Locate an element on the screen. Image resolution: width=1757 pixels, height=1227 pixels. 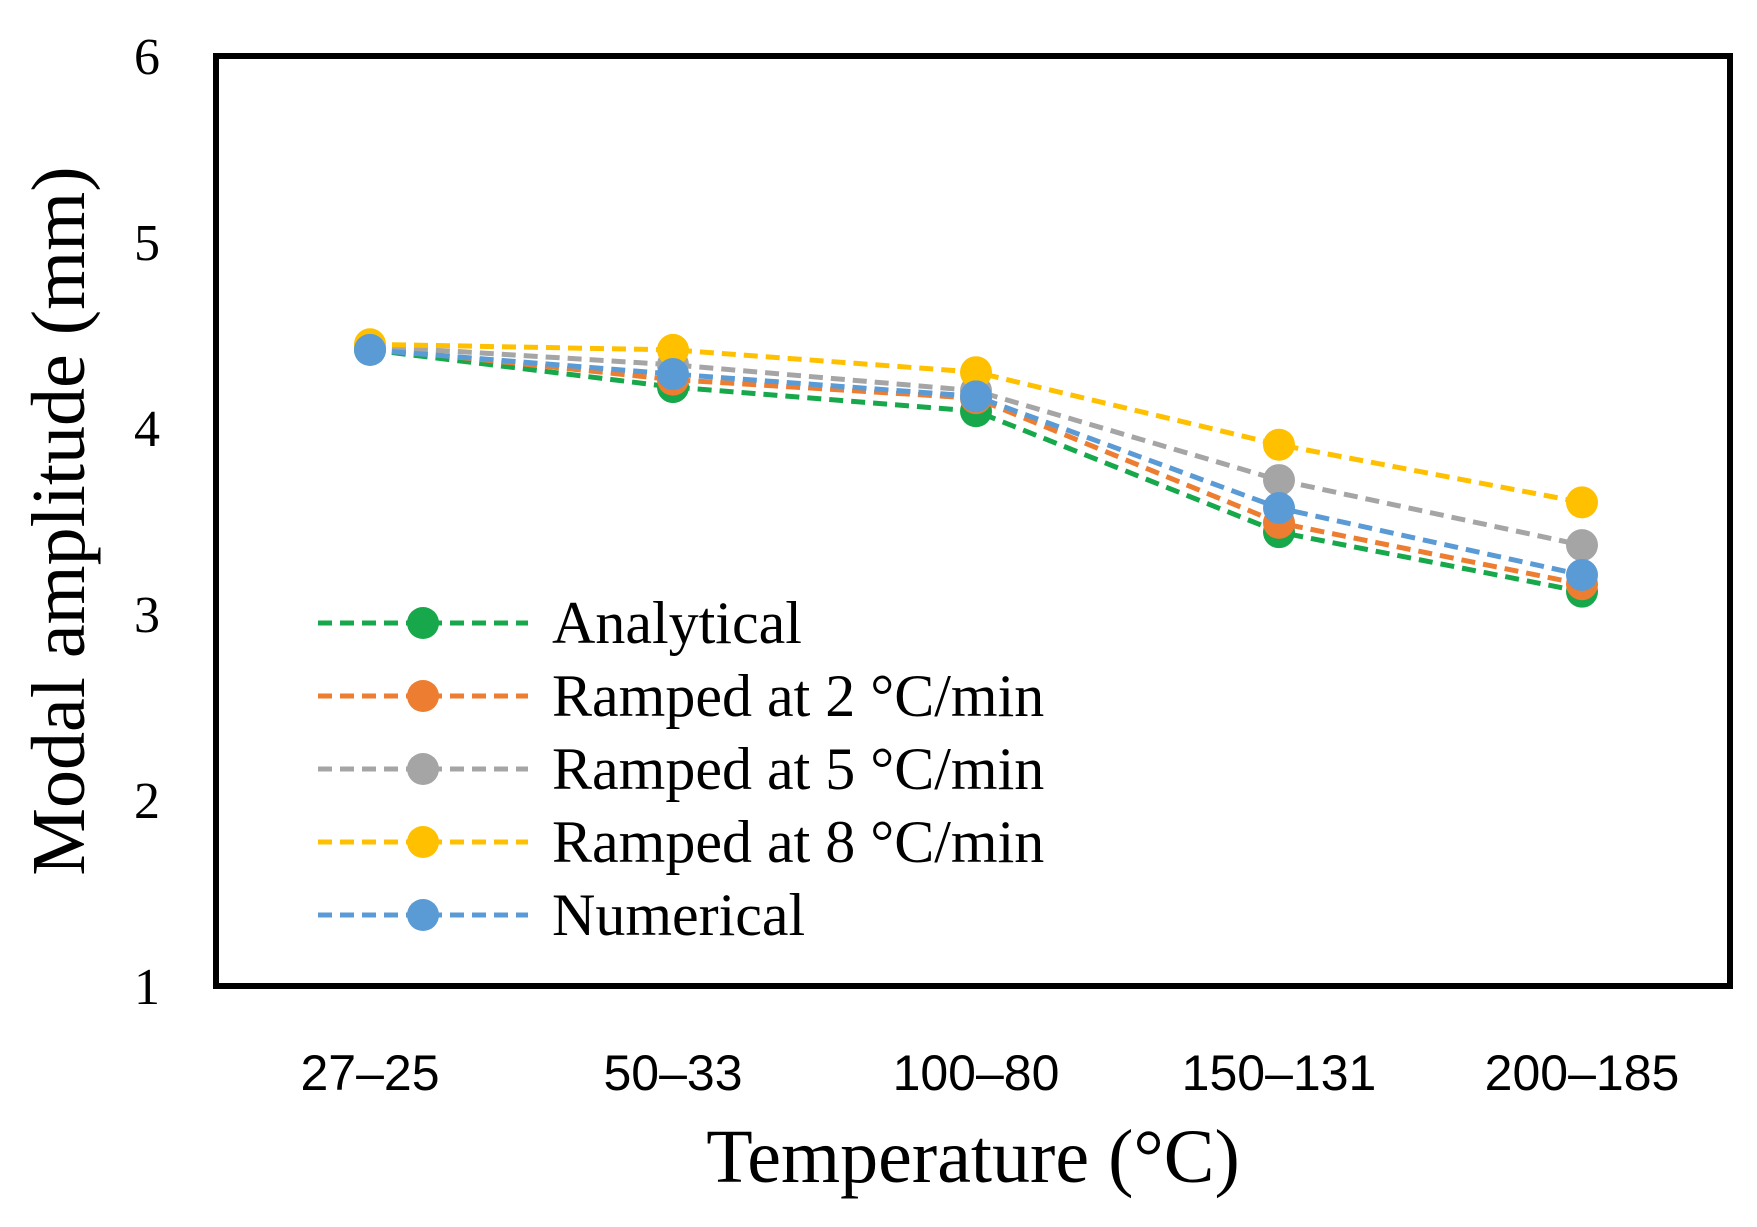
y-tick-label: 3 is located at coordinates (147, 615).